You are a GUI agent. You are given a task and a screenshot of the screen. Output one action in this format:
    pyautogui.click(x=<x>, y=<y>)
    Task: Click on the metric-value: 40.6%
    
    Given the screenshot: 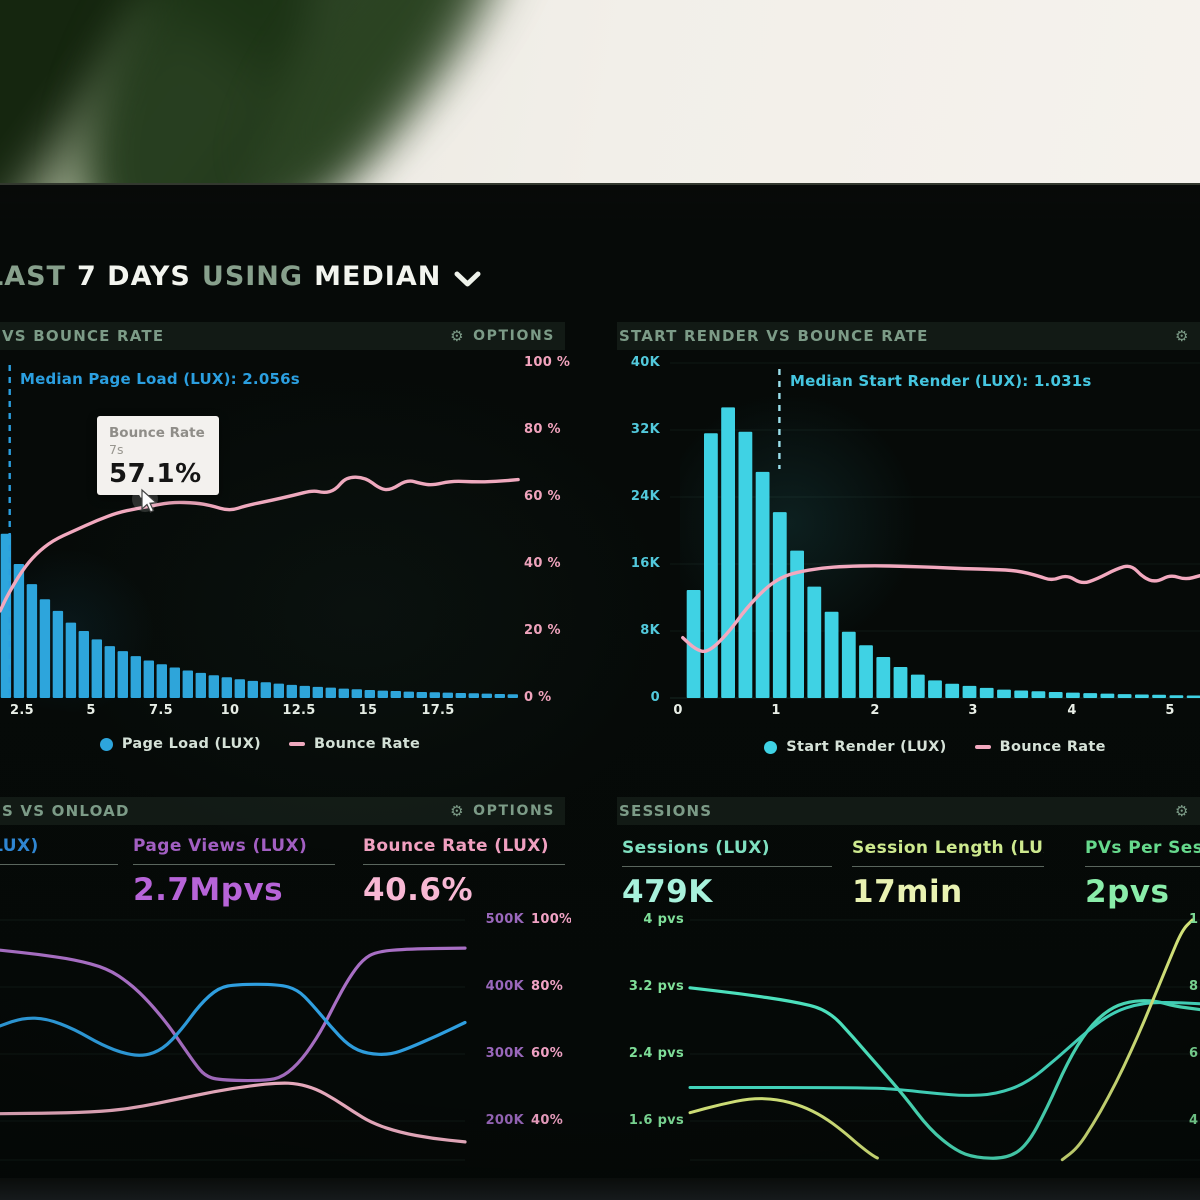 What is the action you would take?
    pyautogui.click(x=418, y=890)
    